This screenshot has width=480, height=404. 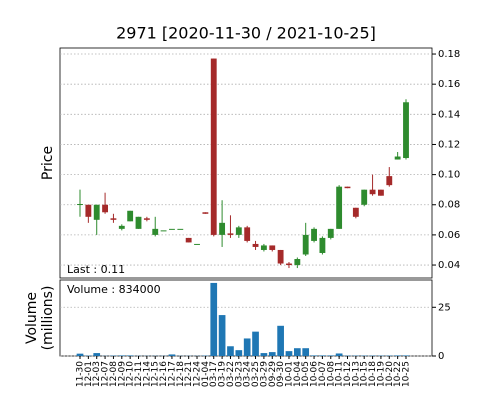 What do you see at coordinates (449, 235) in the screenshot?
I see `y-tick-label: 0.06` at bounding box center [449, 235].